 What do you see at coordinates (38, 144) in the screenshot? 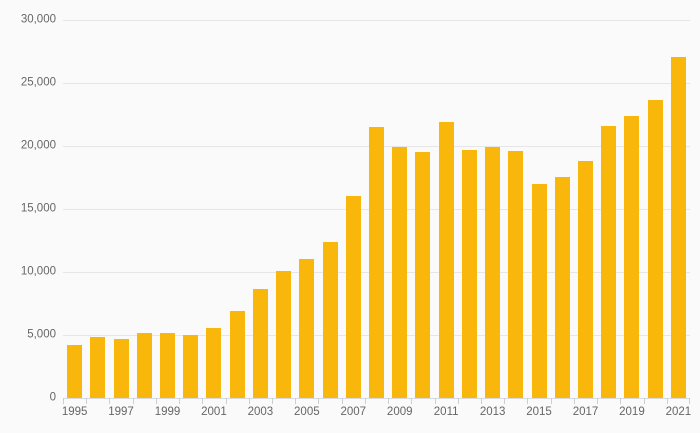
I see `y-tick-label: 20,000` at bounding box center [38, 144].